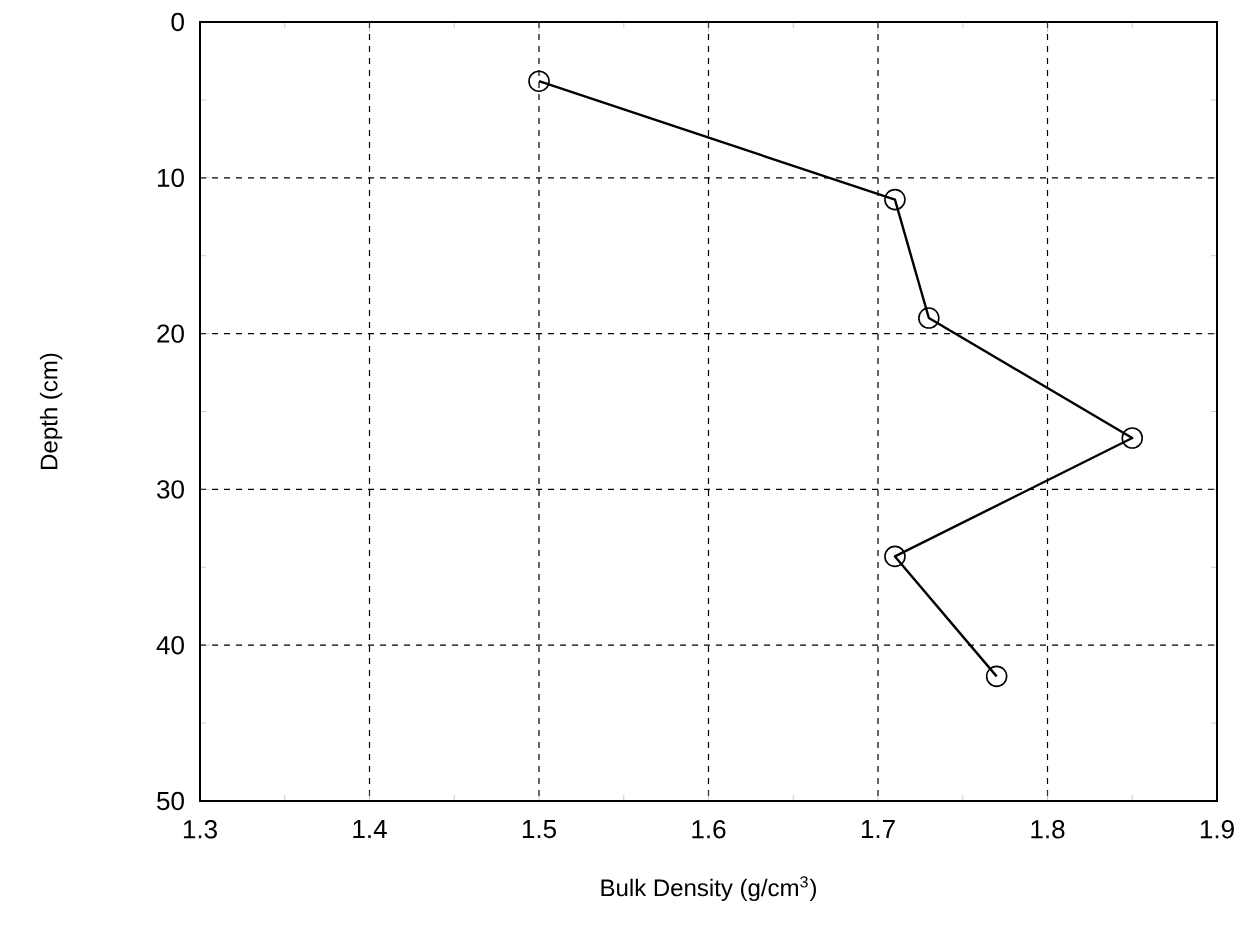 This screenshot has width=1251, height=942. Describe the element at coordinates (170, 489) in the screenshot. I see `y-tick-label: 30` at that location.